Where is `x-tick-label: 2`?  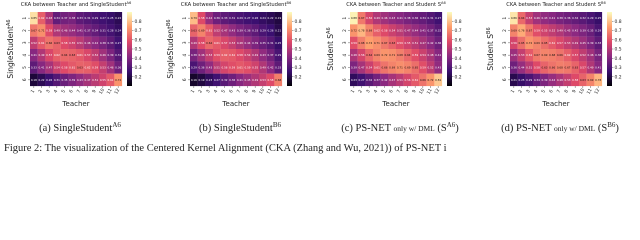
x-tick-label: 2 is located at coordinates (360, 92).